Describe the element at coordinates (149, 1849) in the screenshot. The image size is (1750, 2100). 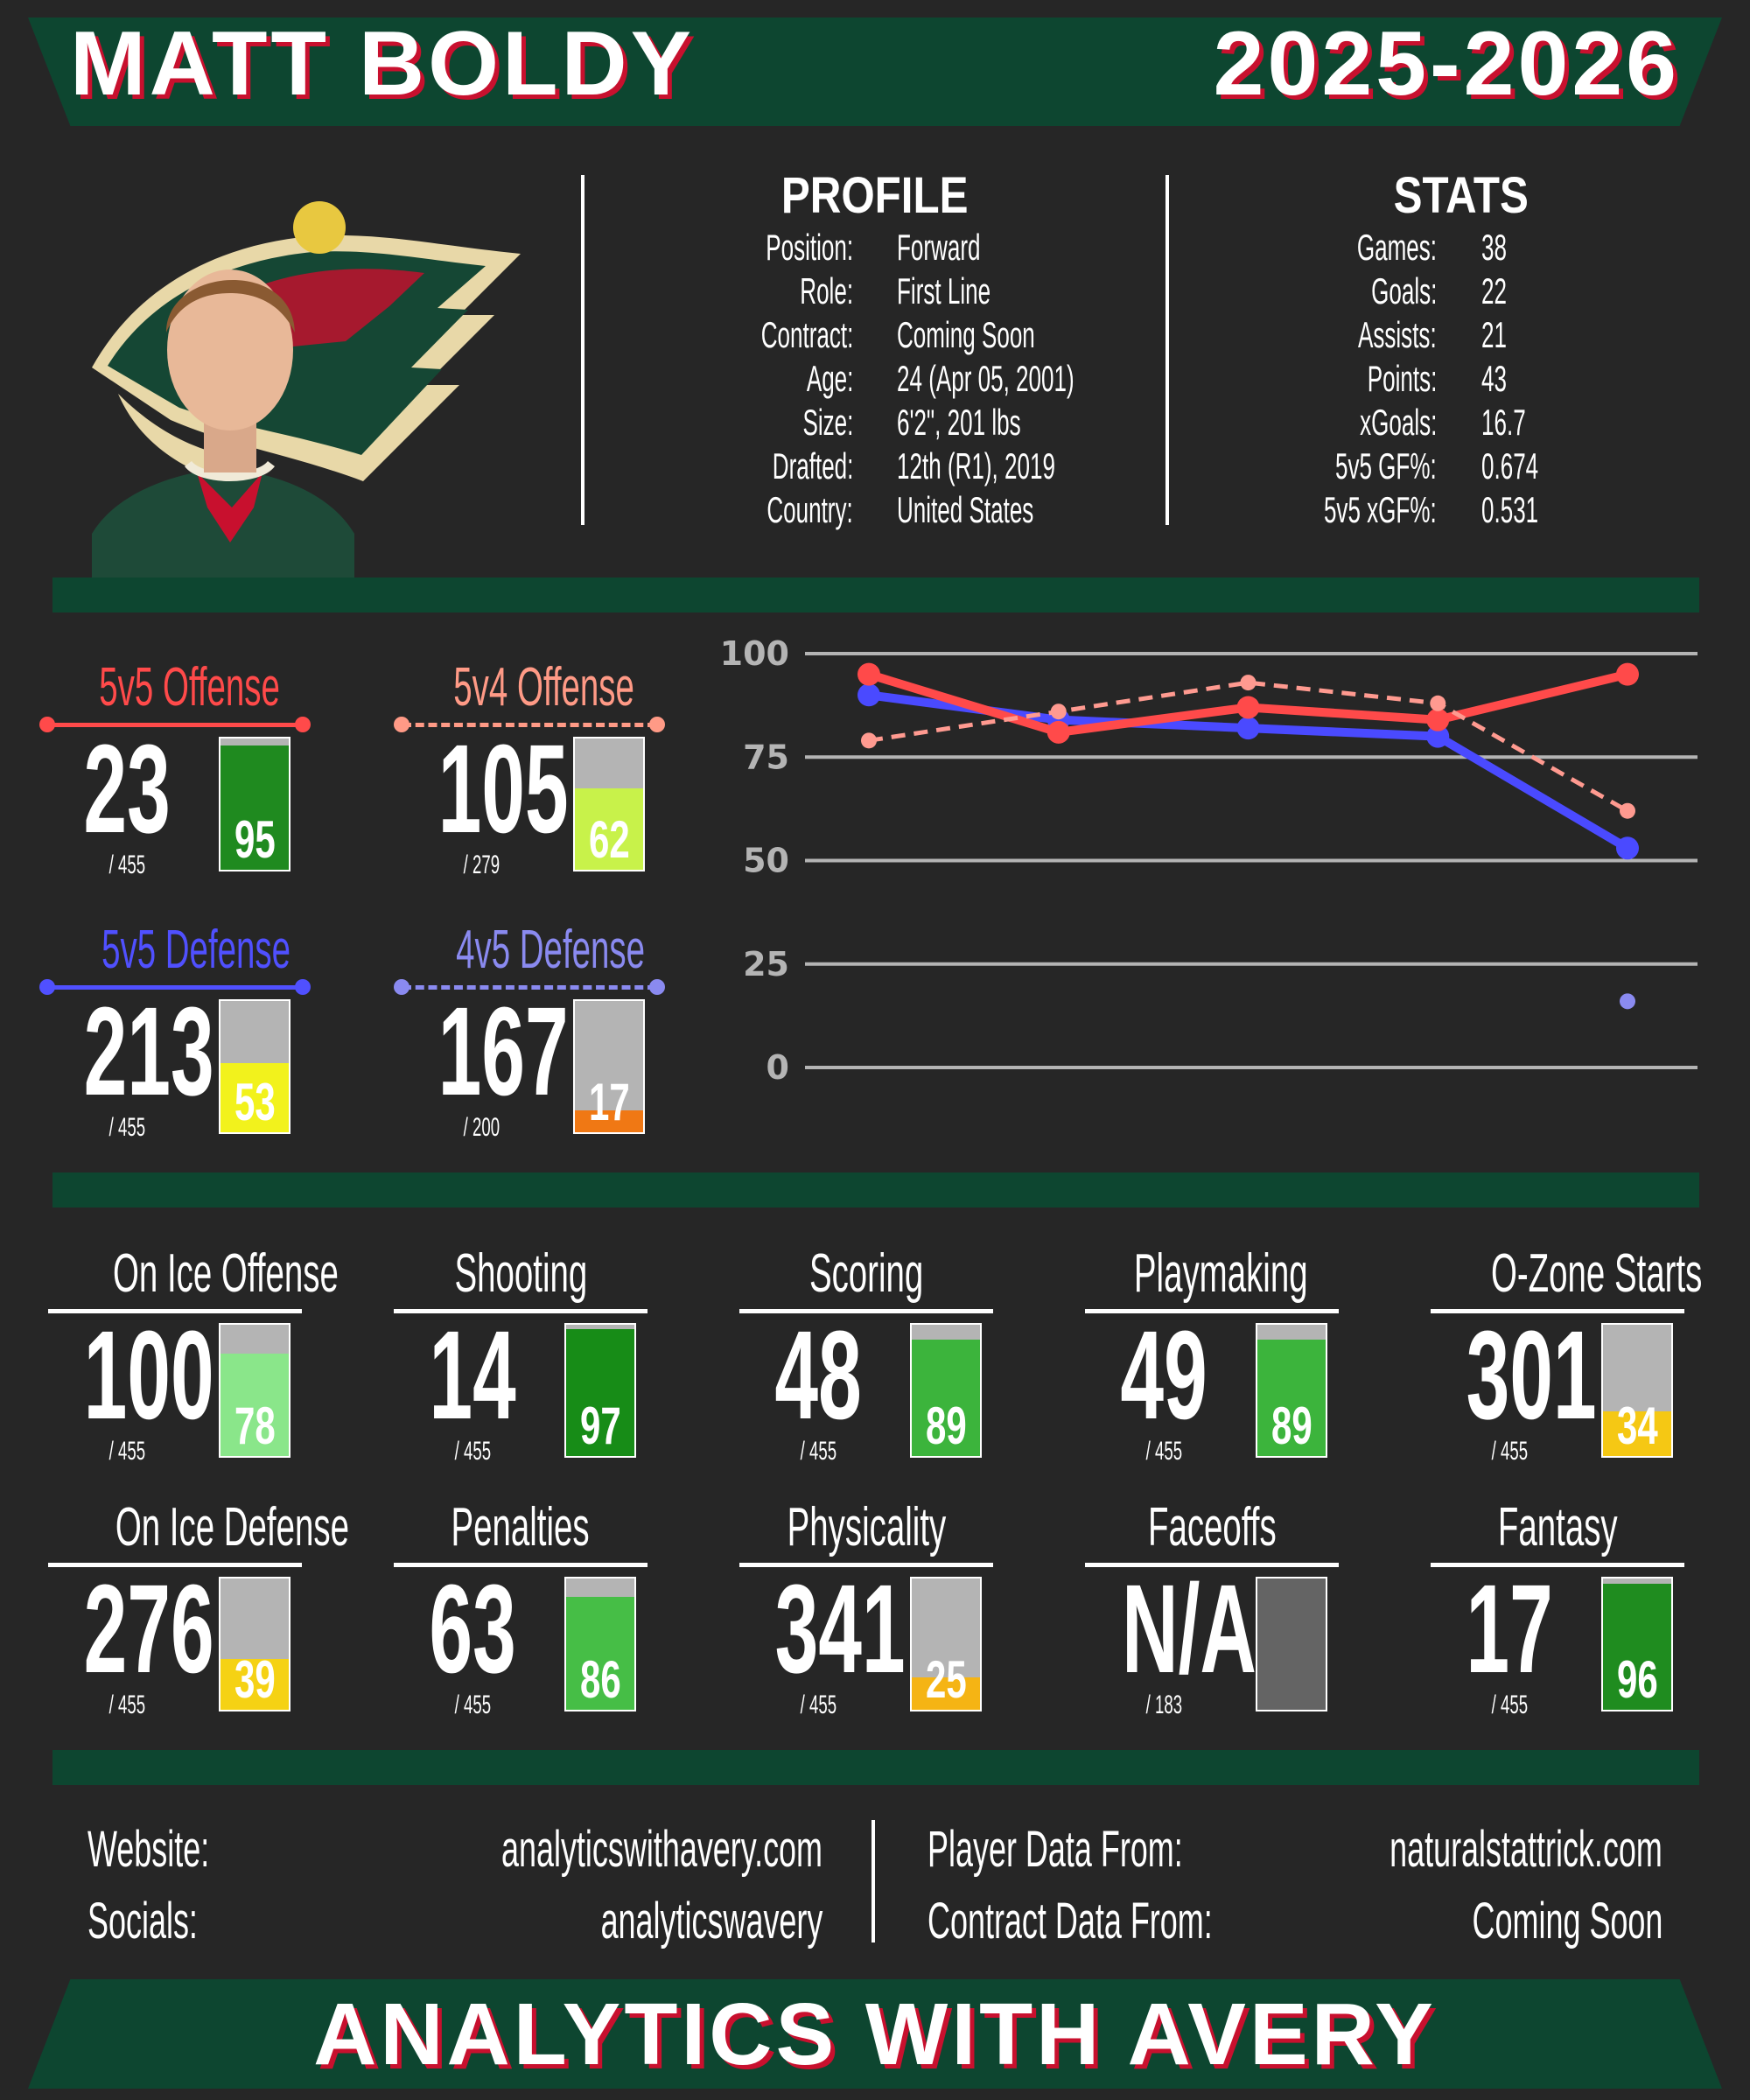
I see `website-label: Website:` at that location.